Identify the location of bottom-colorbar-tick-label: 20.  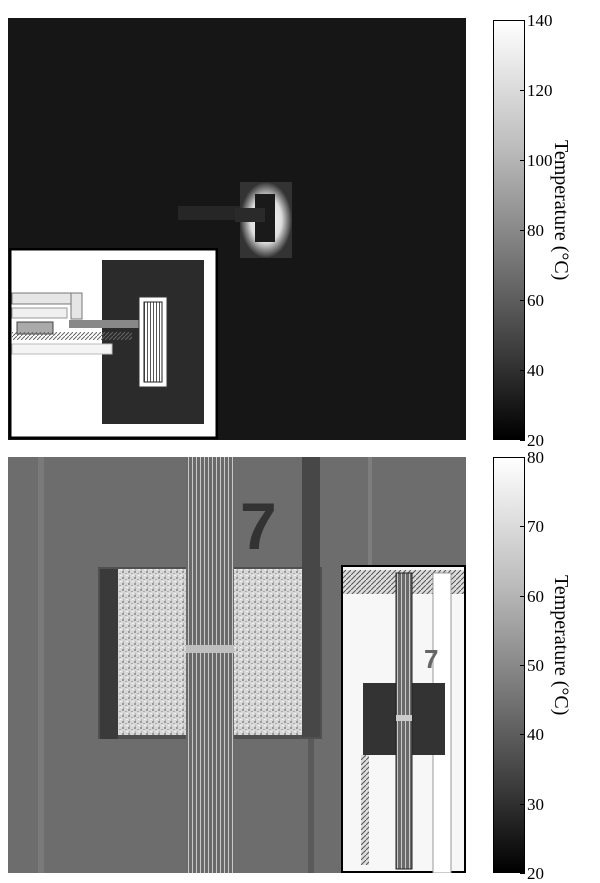
(535, 873).